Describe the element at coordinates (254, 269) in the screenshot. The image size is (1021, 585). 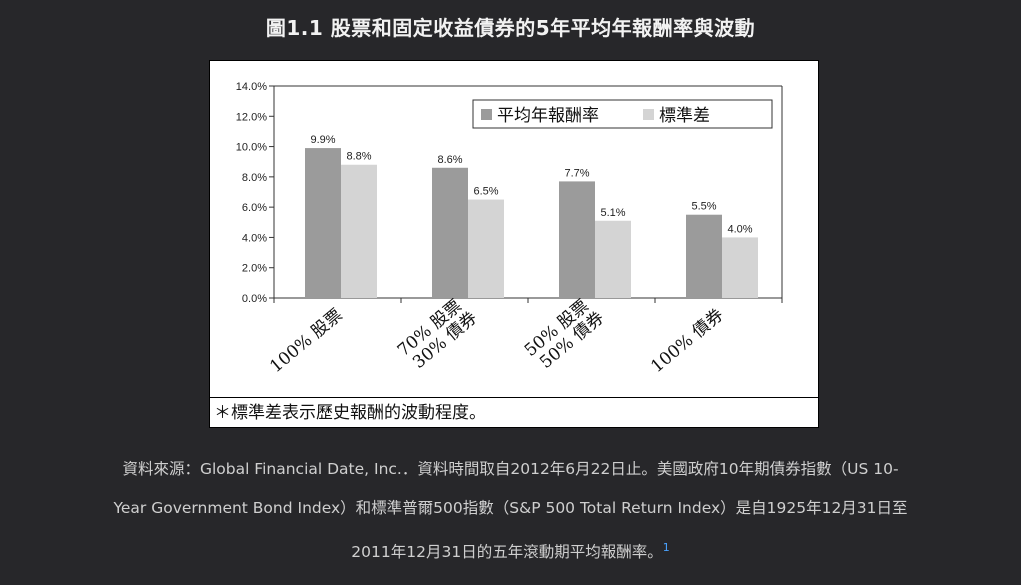
I see `y-tick-label: 2.0%` at that location.